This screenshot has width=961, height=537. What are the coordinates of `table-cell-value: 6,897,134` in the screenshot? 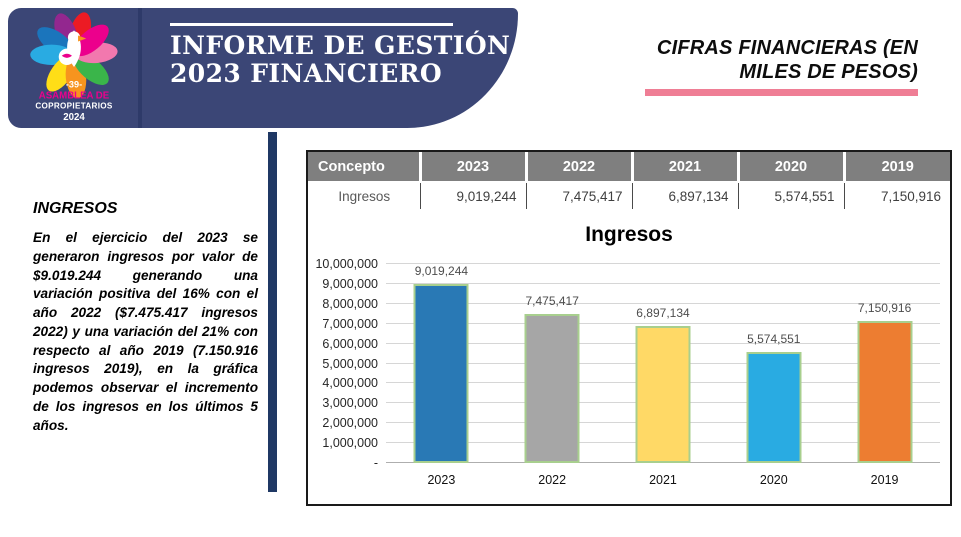 It's located at (685, 195).